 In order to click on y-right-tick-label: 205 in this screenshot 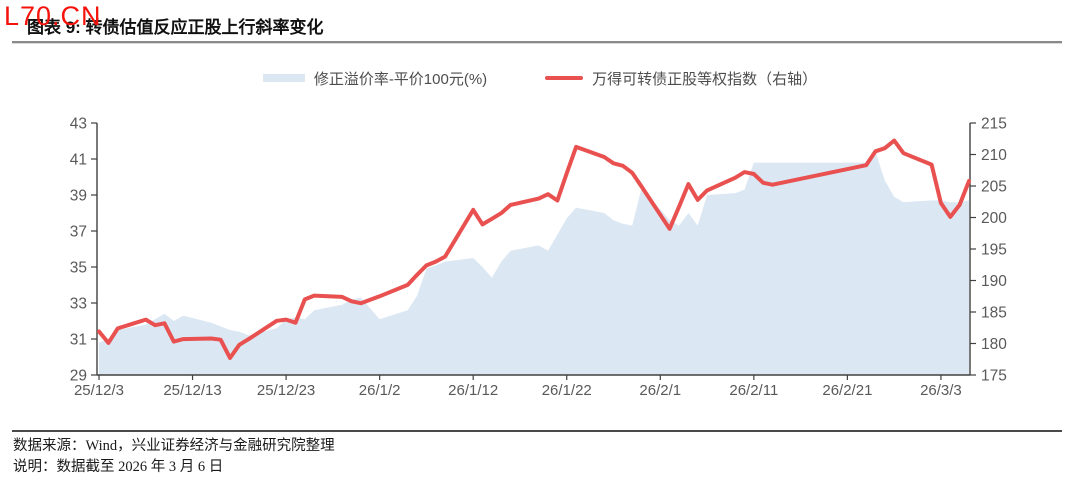, I will do `click(994, 187)`.